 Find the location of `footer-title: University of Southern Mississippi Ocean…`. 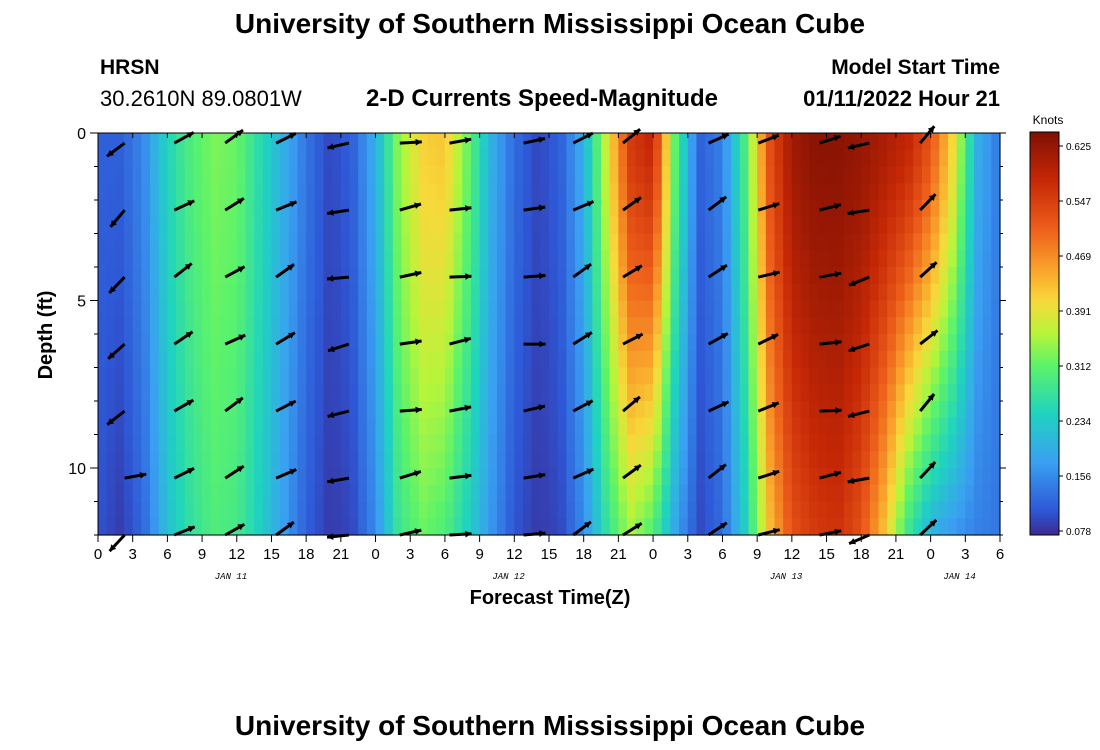

footer-title: University of Southern Mississippi Ocean… is located at coordinates (550, 725).